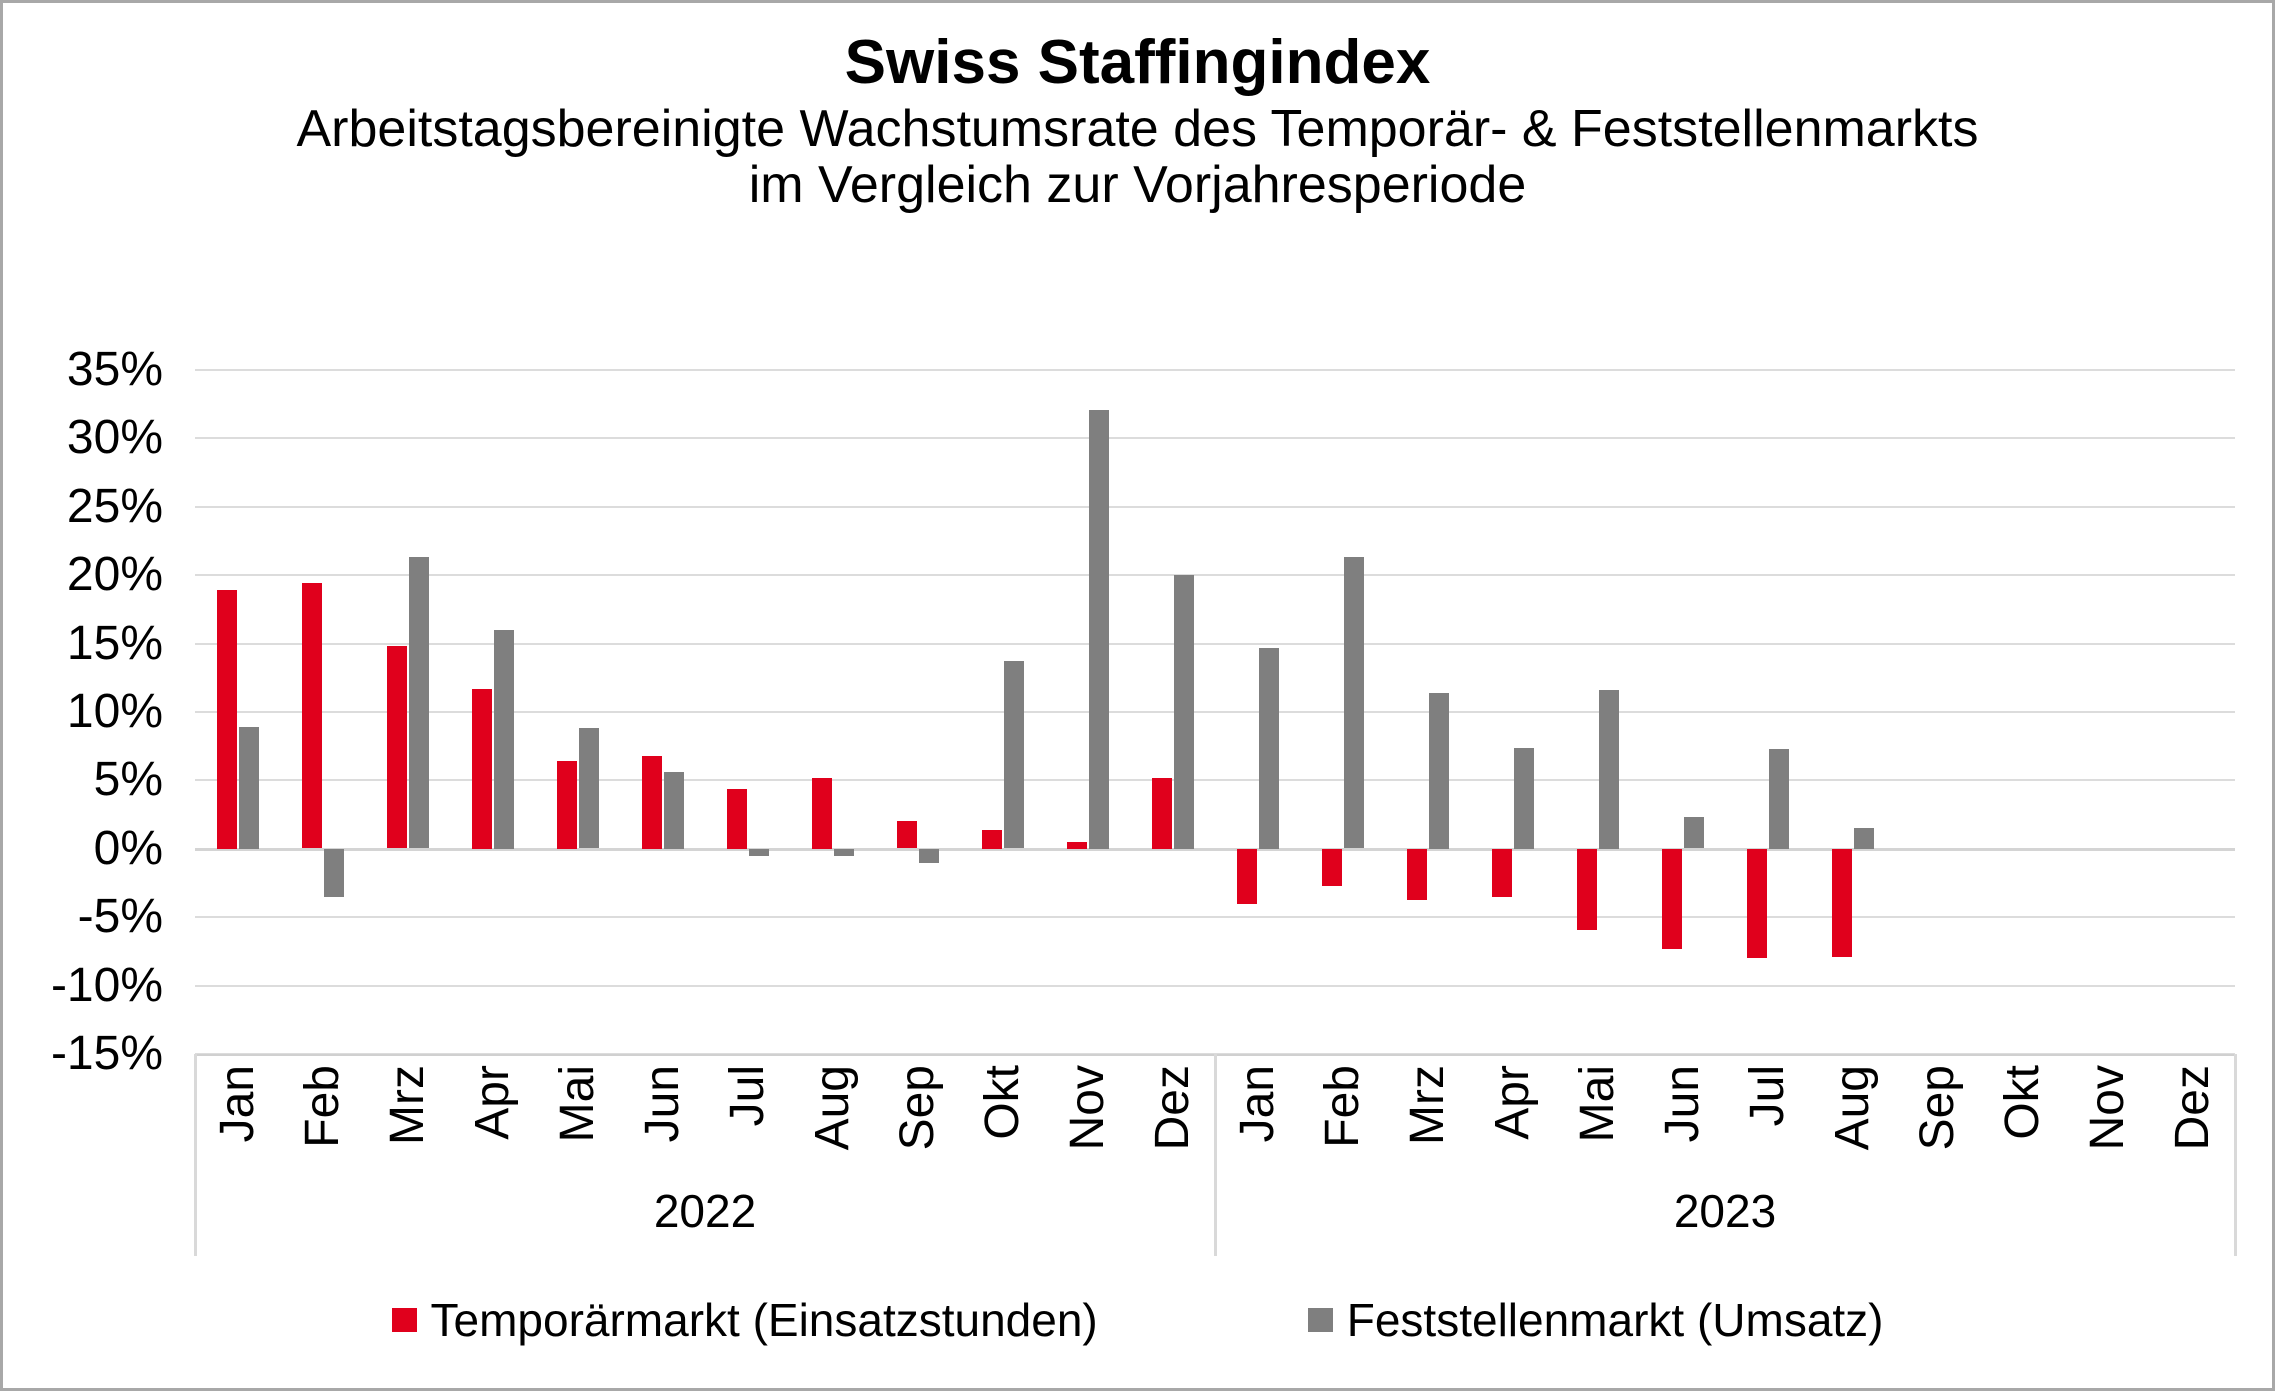 This screenshot has height=1391, width=2275. What do you see at coordinates (312, 715) in the screenshot?
I see `bar-temporaermarkt-2022-Feb` at bounding box center [312, 715].